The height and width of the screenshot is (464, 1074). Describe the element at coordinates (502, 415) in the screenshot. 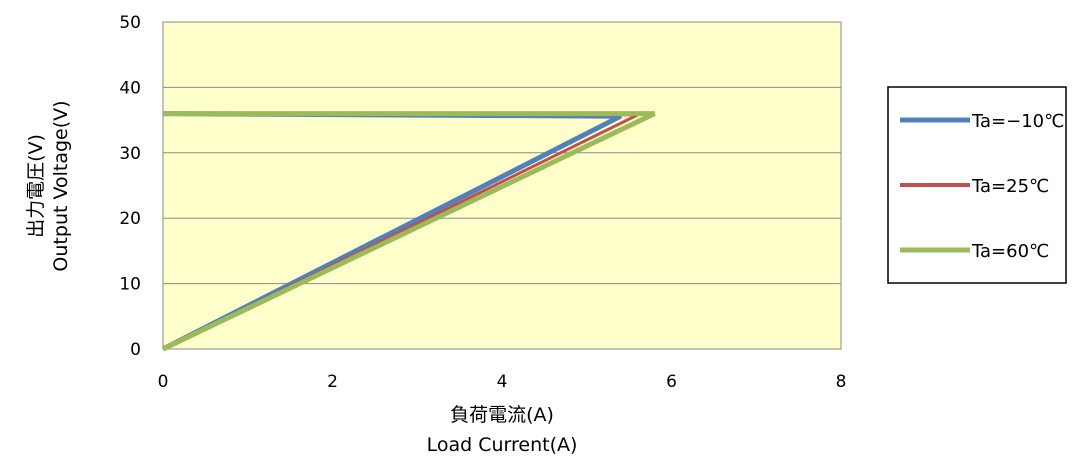

I see `x-axis-title-jp: 負荷電流(A)` at that location.